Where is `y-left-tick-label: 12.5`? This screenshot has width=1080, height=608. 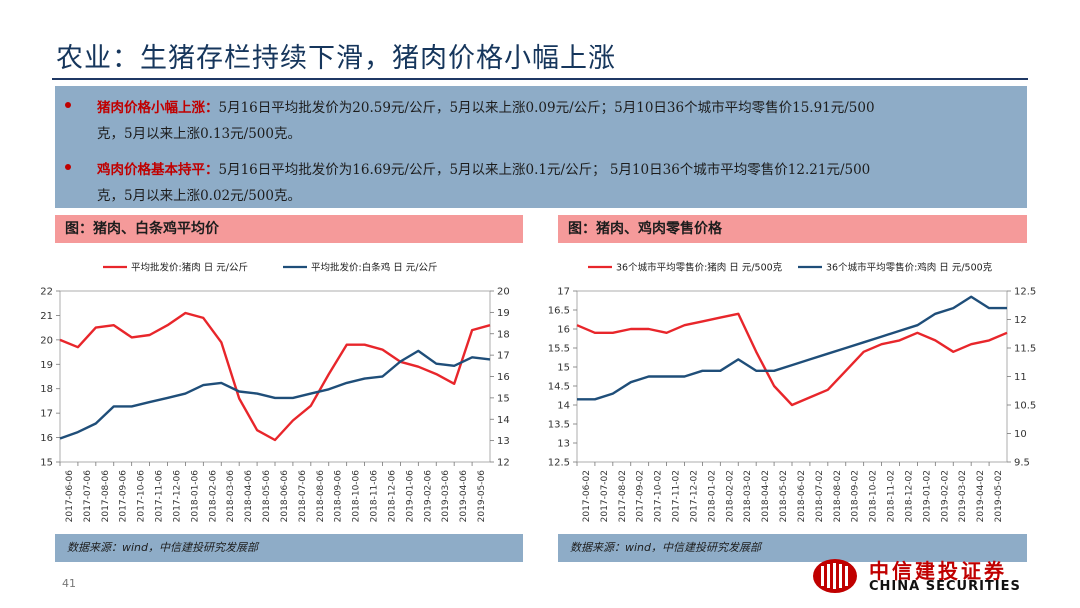
y-left-tick-label: 12.5 is located at coordinates (559, 463).